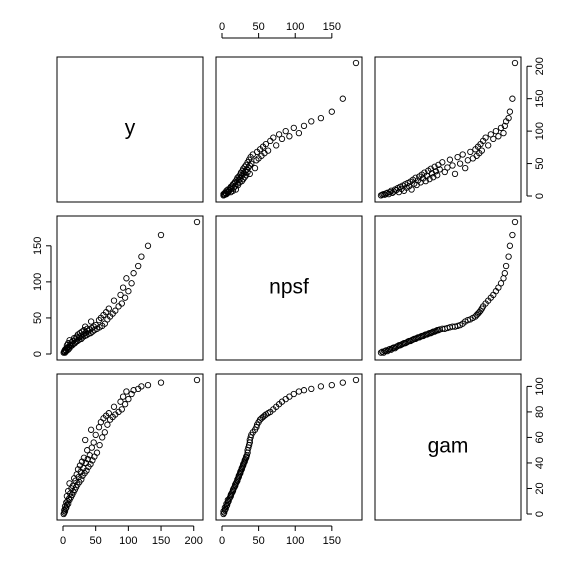  Describe the element at coordinates (332, 541) in the screenshot. I see `bottom-axis-tick-label-npsf: 150` at that location.